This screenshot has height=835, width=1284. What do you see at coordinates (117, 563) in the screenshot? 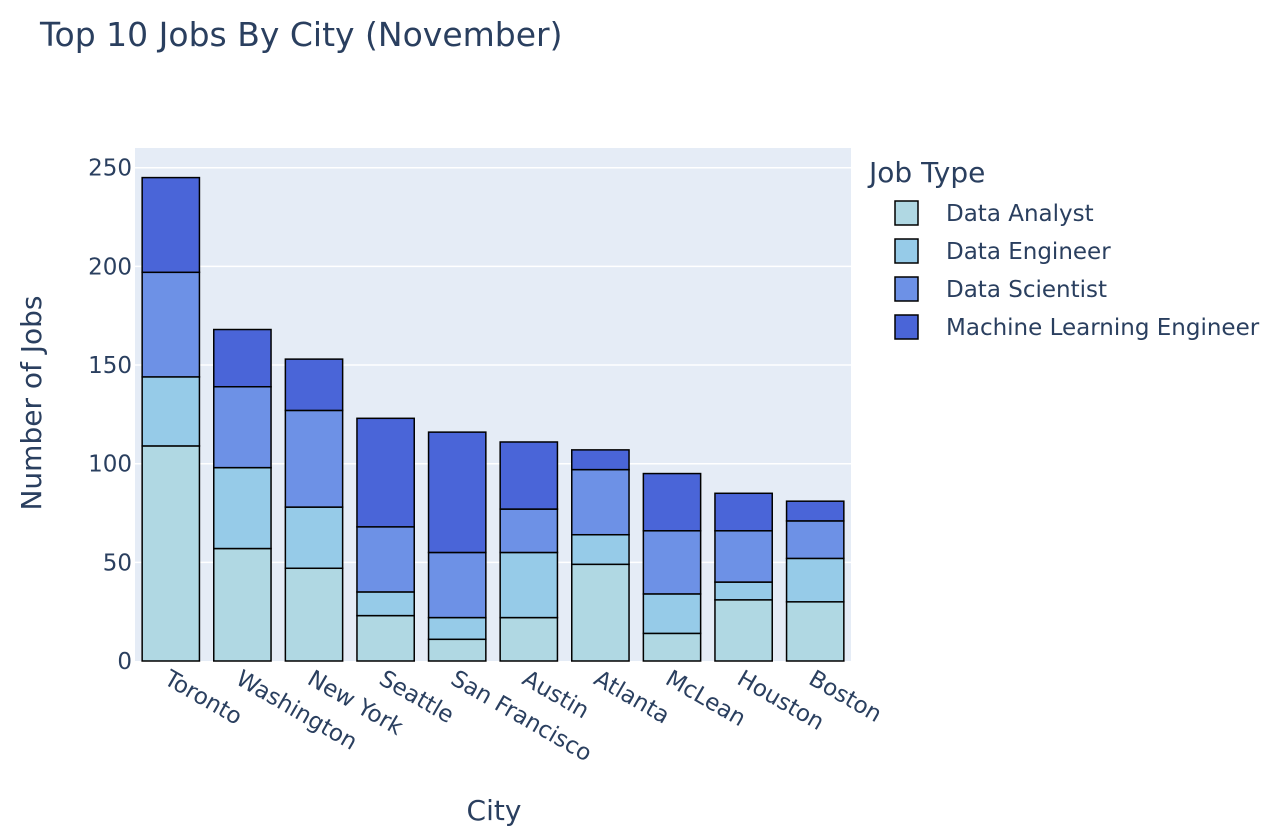
I see `y-tick-label: 50` at bounding box center [117, 563].